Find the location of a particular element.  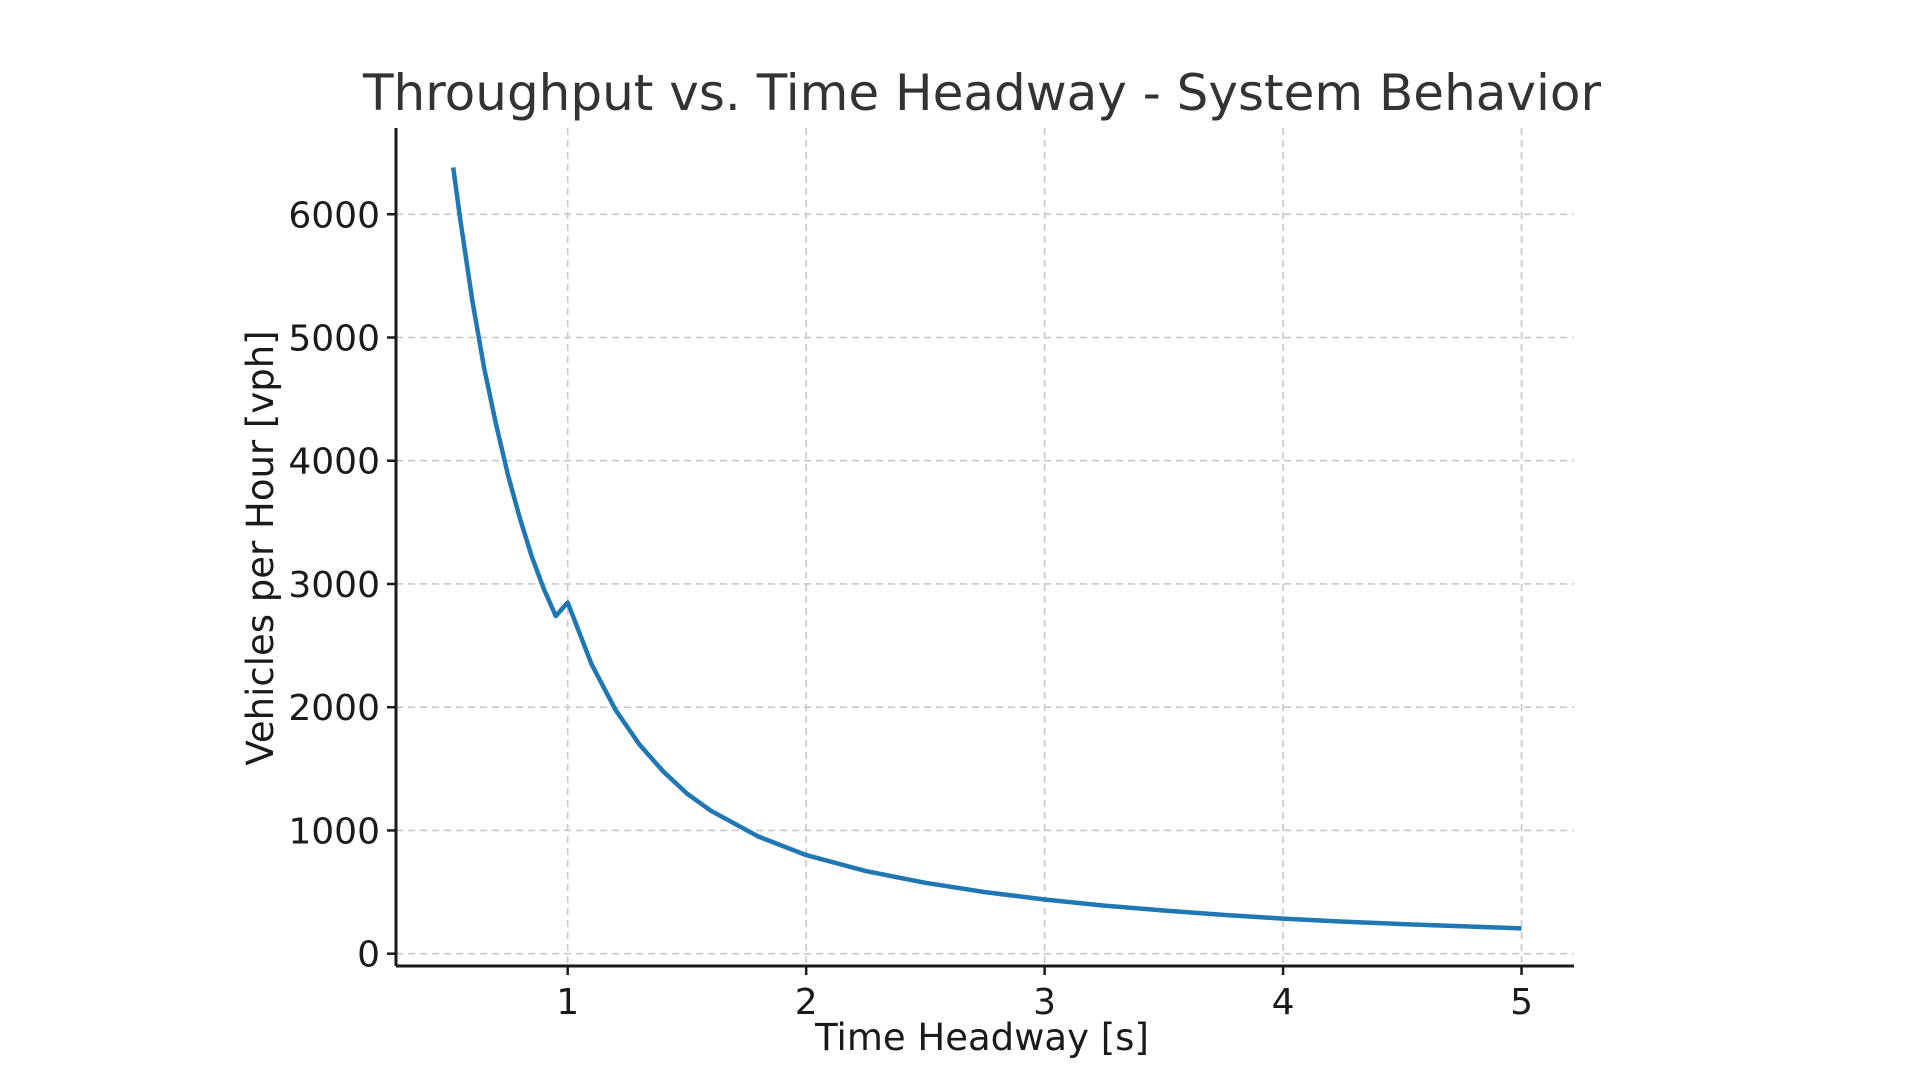

y-tick-label: 0 is located at coordinates (368, 955).